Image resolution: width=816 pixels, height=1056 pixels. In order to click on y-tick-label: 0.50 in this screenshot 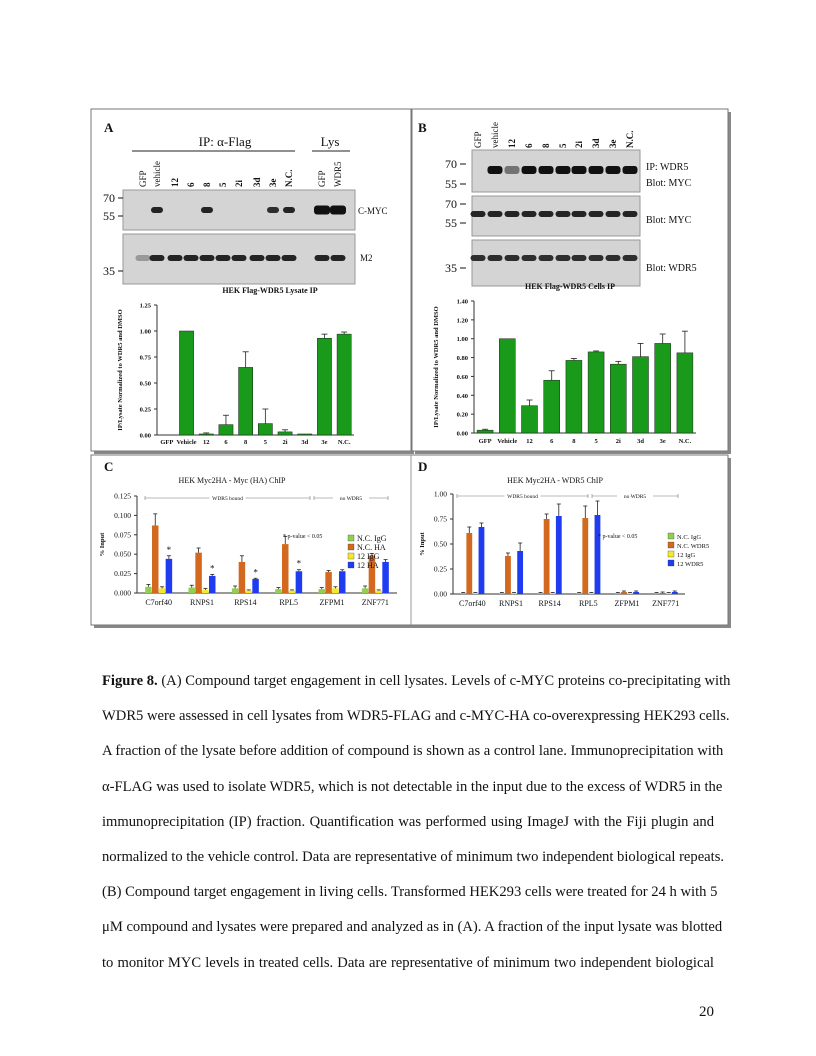, I will do `click(145, 384)`.